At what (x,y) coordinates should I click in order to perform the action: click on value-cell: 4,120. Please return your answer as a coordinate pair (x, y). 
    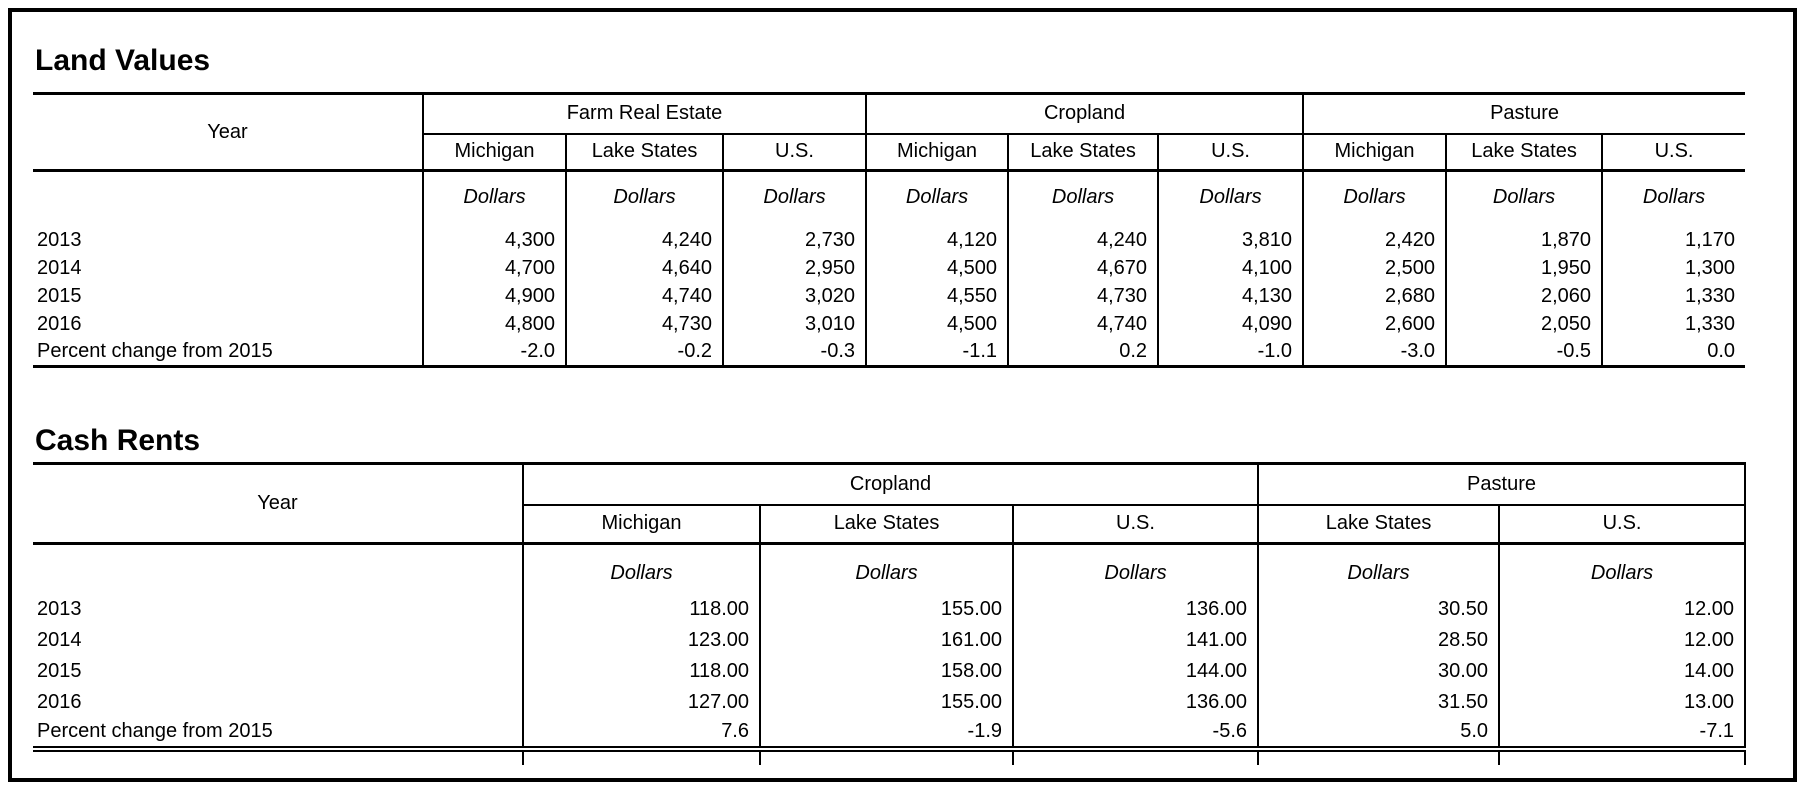
    Looking at the image, I should click on (938, 240).